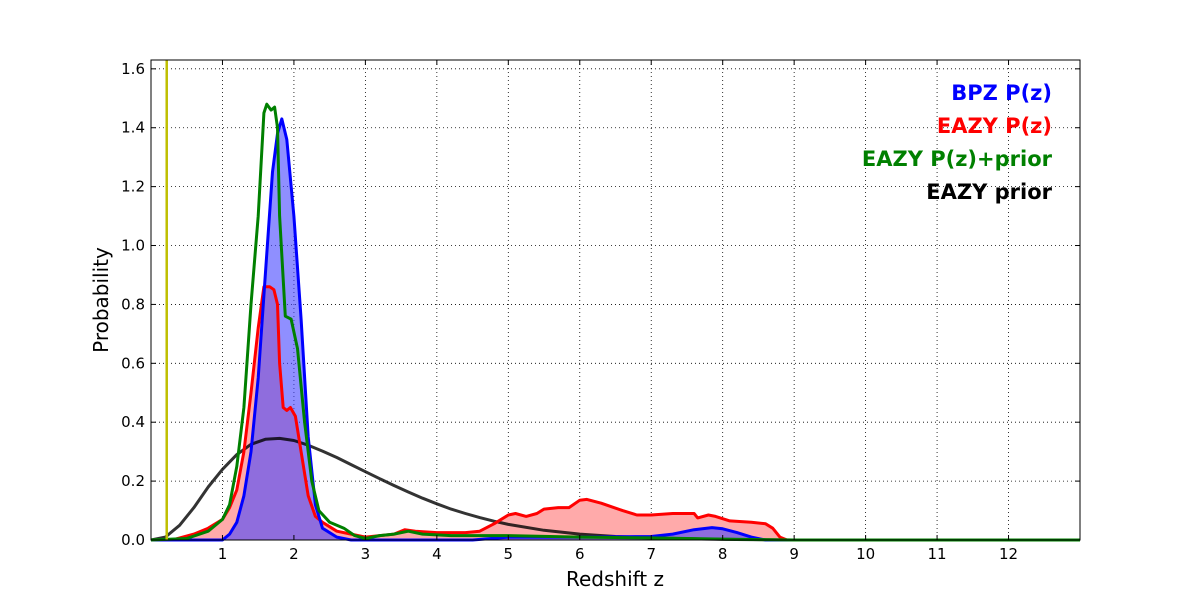  What do you see at coordinates (989, 192) in the screenshot?
I see `legend-eazy-prior: EAZY prior` at bounding box center [989, 192].